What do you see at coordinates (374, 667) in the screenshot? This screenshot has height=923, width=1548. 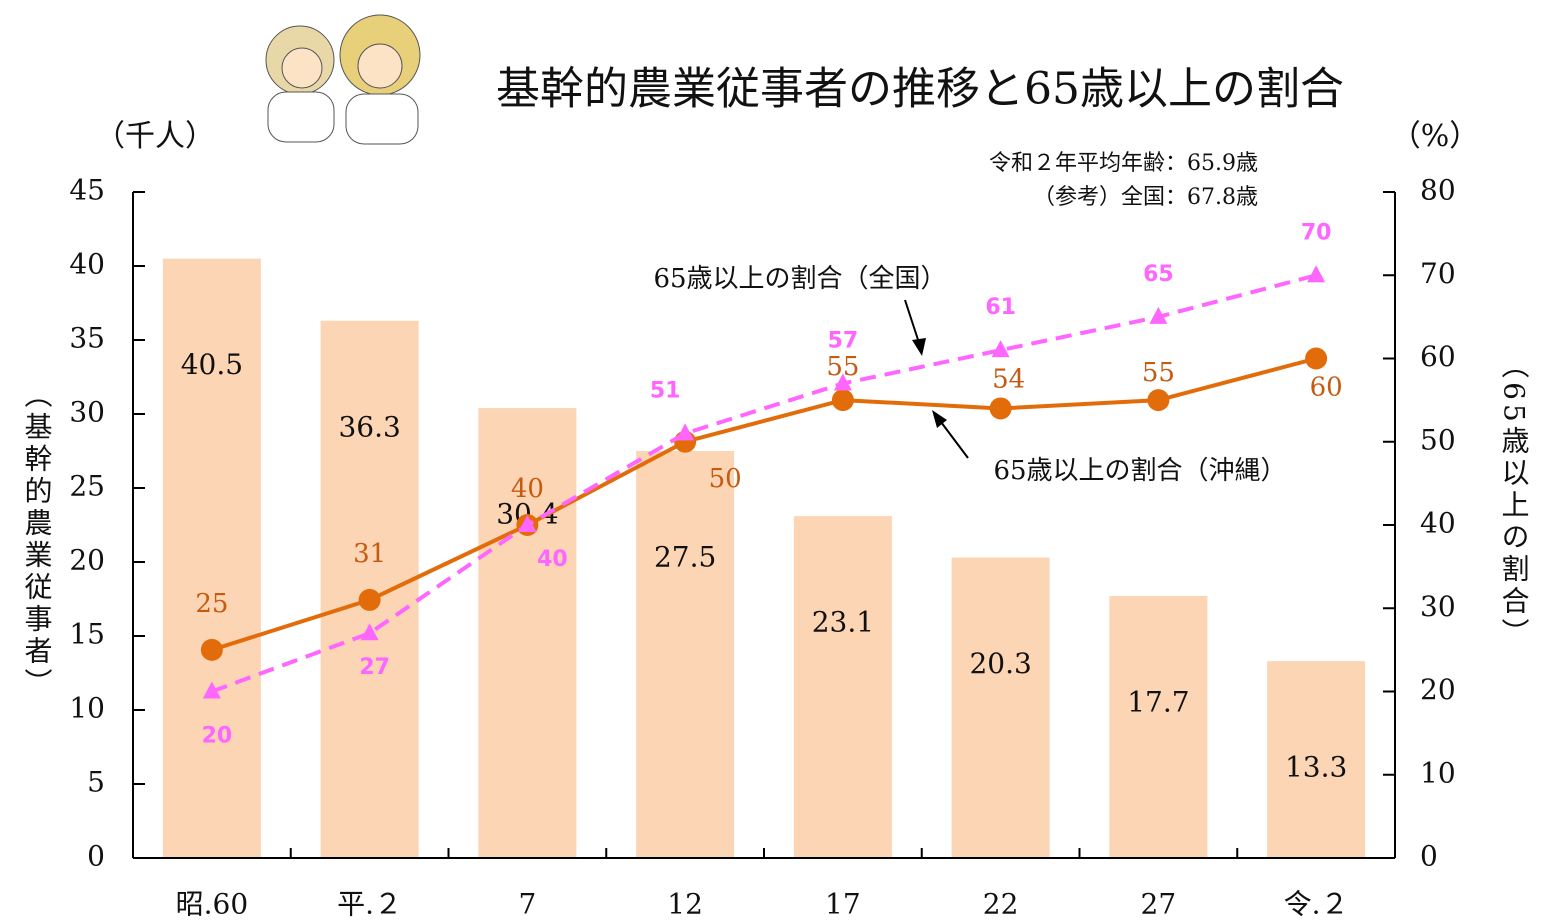 I see `data-label: 27` at bounding box center [374, 667].